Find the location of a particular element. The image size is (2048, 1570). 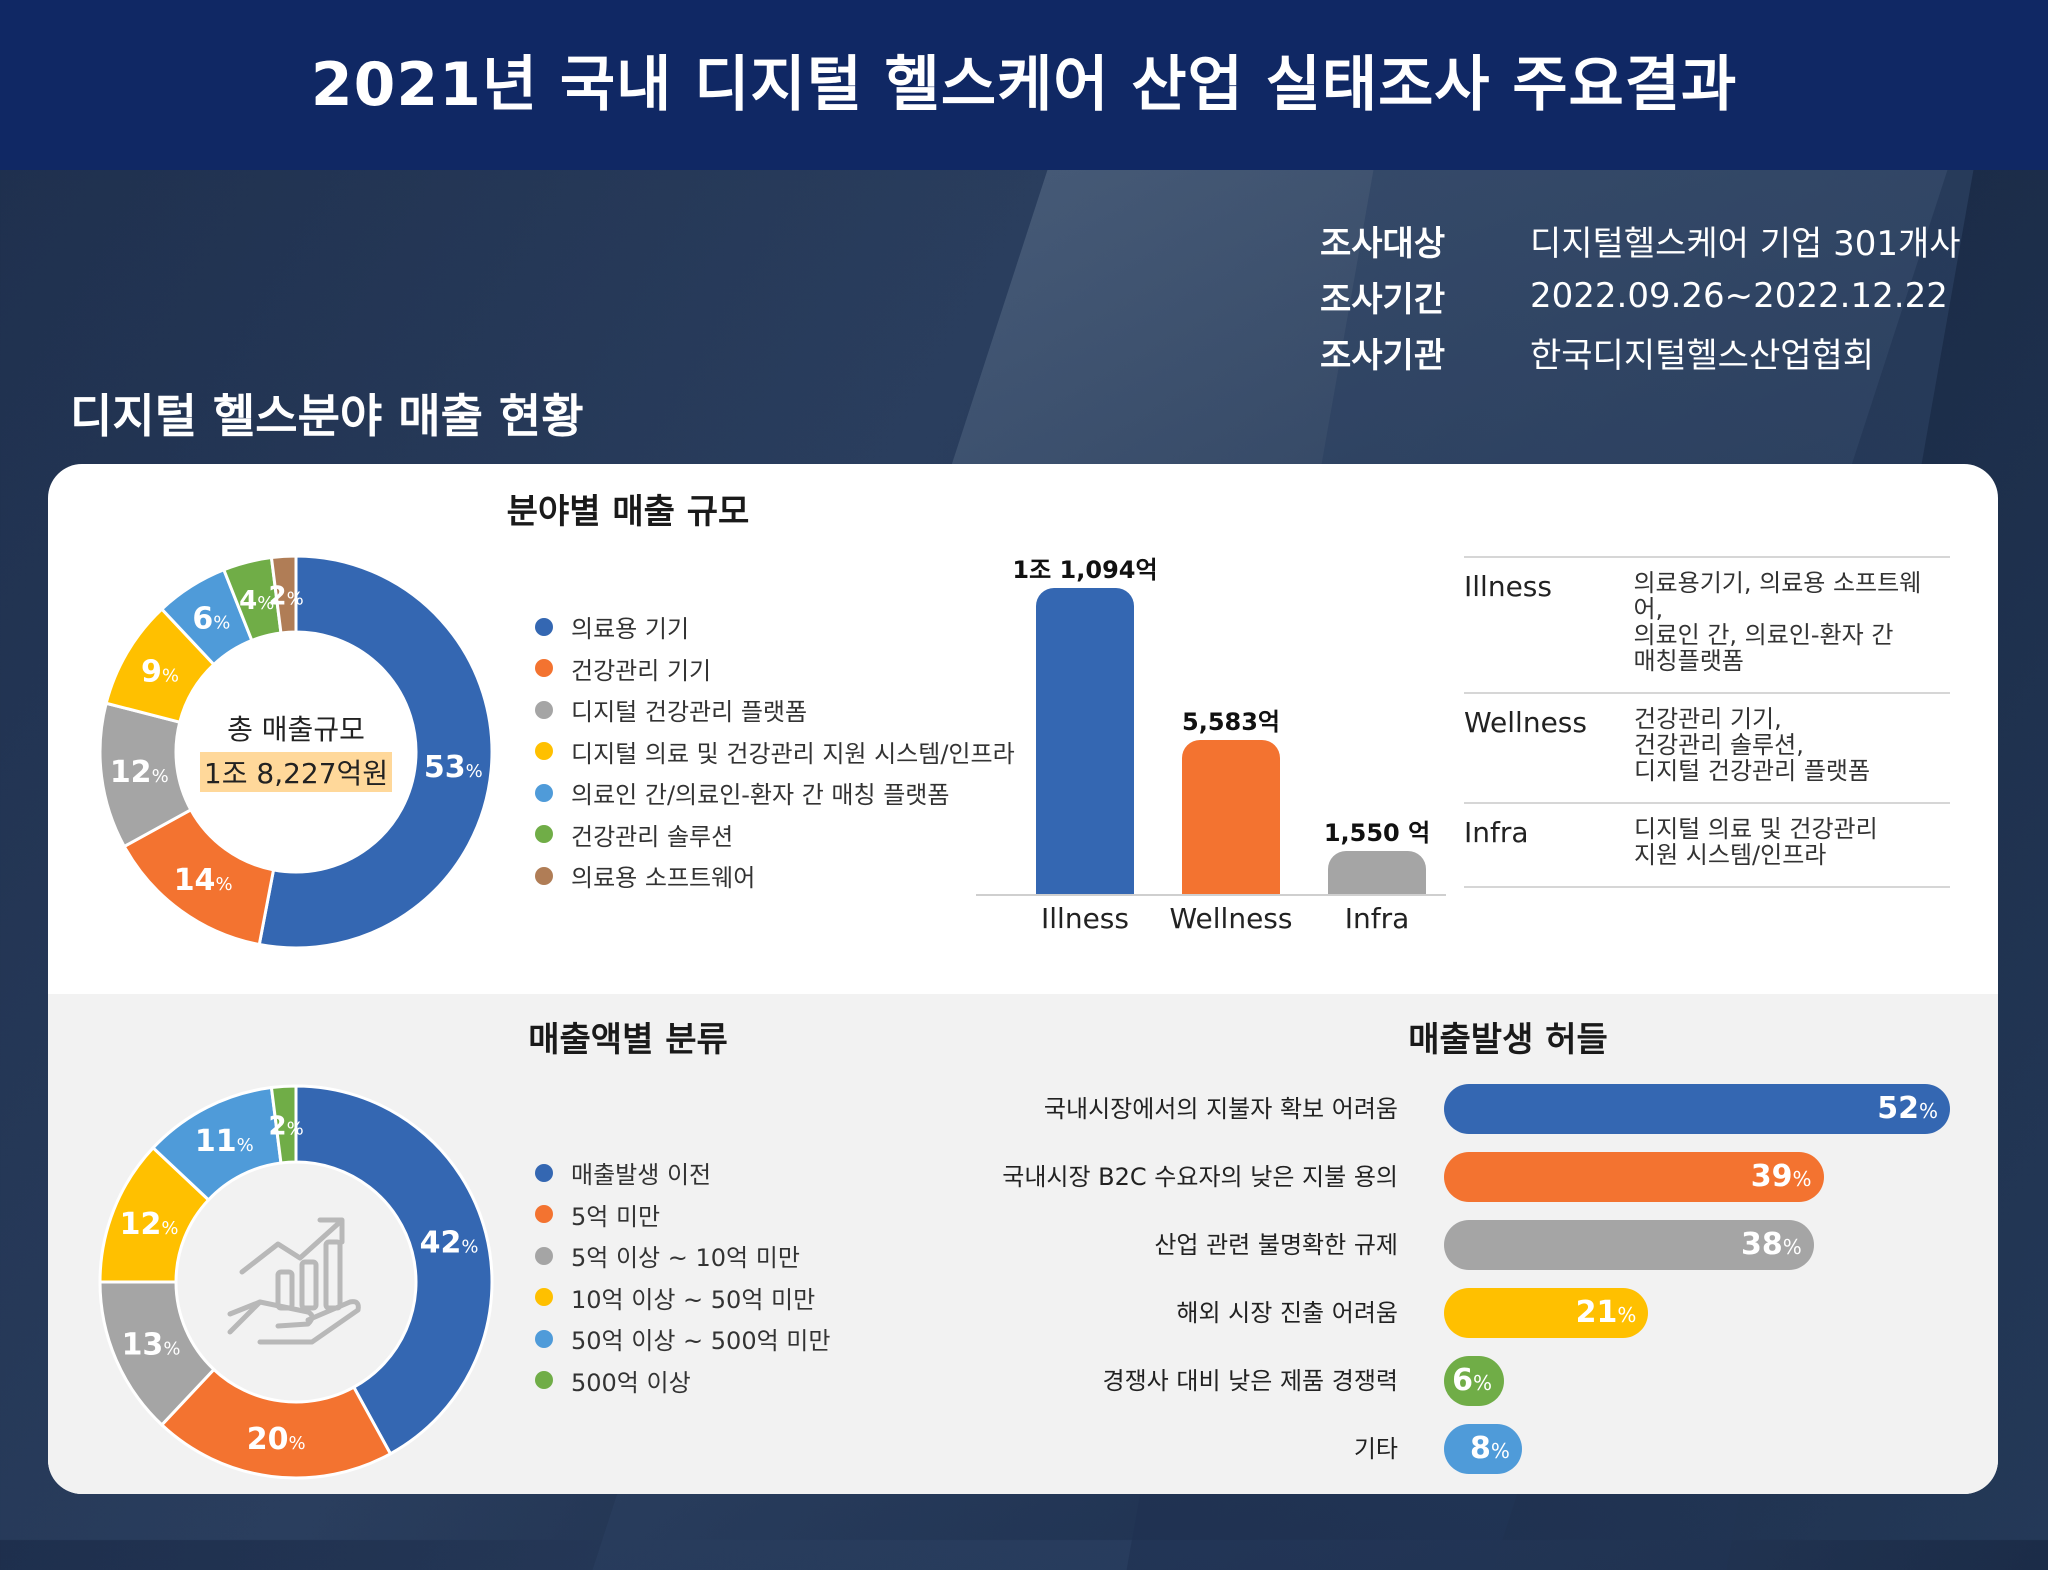

hurdle-label: 해외 시장 진출 어려움 is located at coordinates (1287, 1313).